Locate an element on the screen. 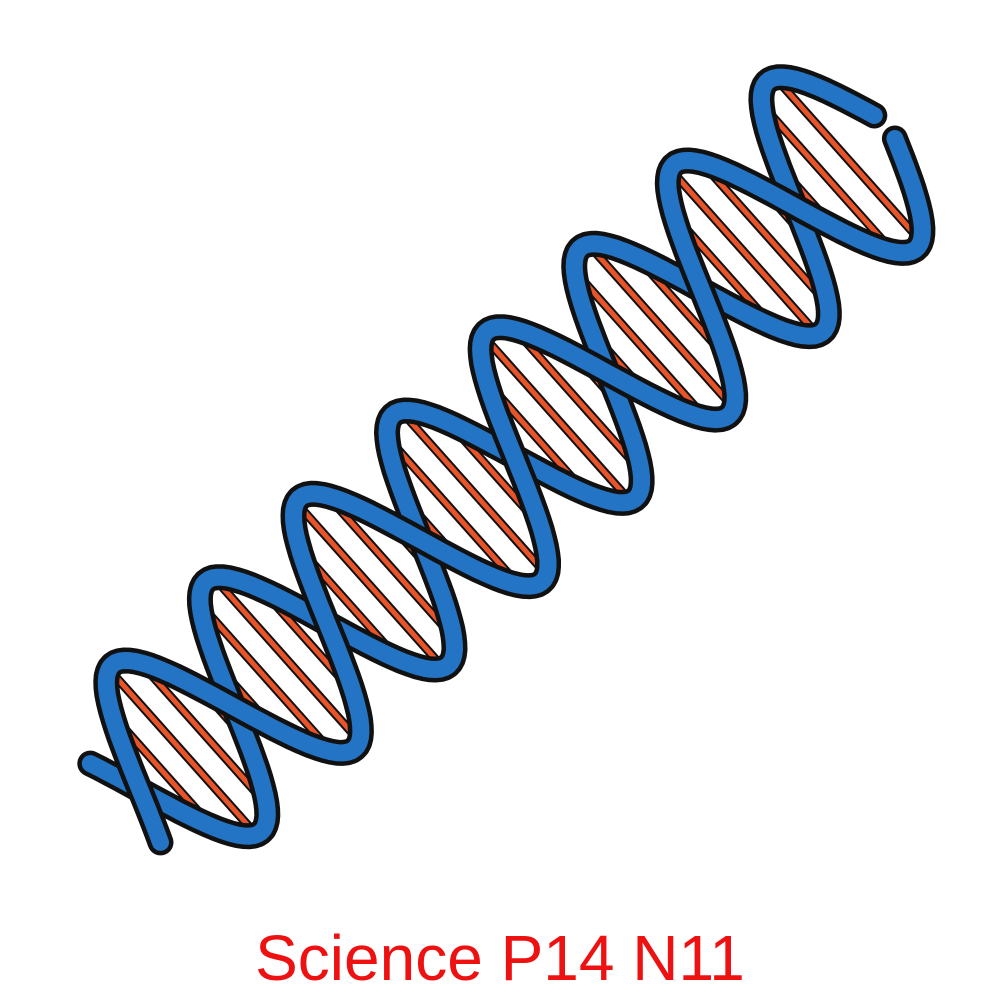  caption: Science P14 N11 is located at coordinates (500, 958).